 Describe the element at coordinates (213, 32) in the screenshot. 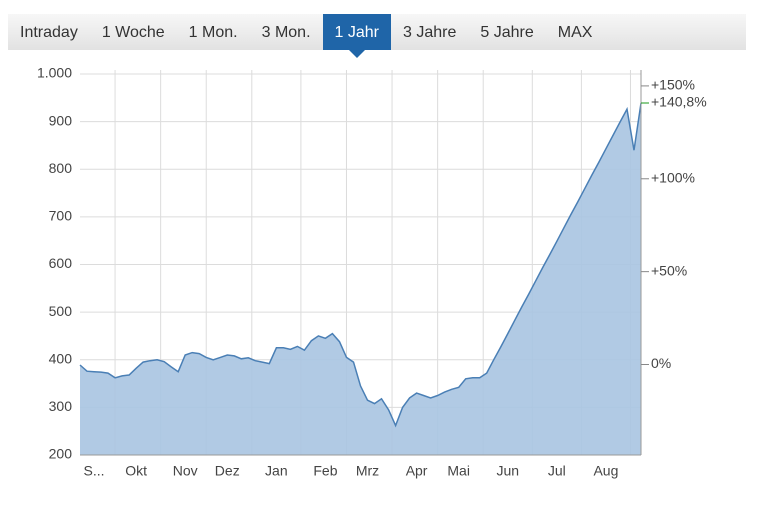

I see `range-tab: 1 Mon.` at that location.